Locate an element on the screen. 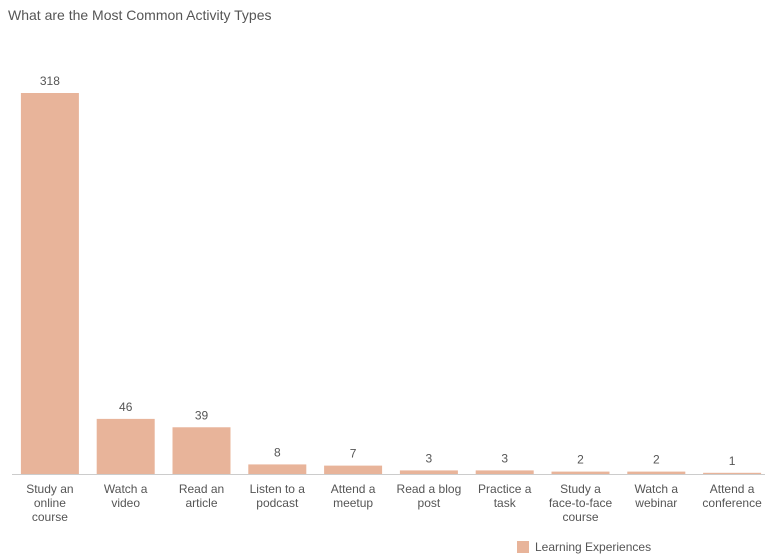 This screenshot has height=556, width=765. x-tick-label: Attend a meetup is located at coordinates (353, 496).